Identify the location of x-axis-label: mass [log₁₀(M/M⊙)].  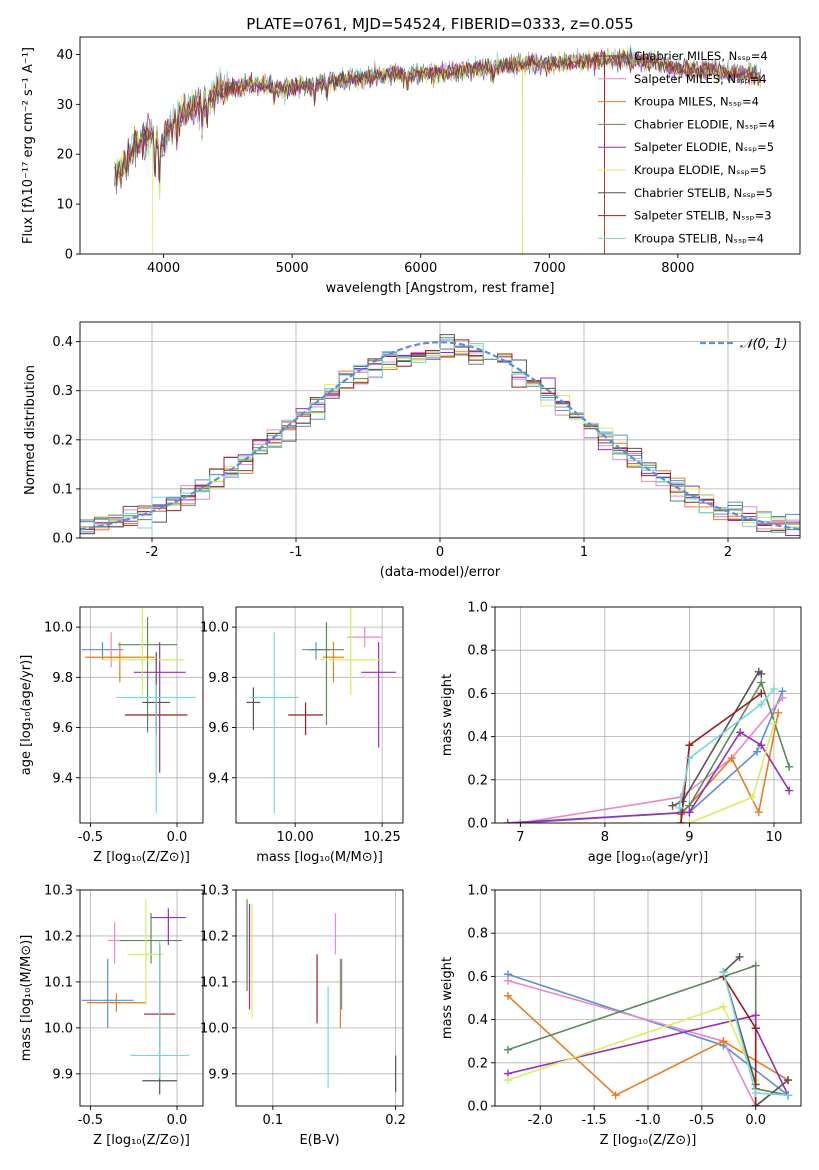
(319, 857).